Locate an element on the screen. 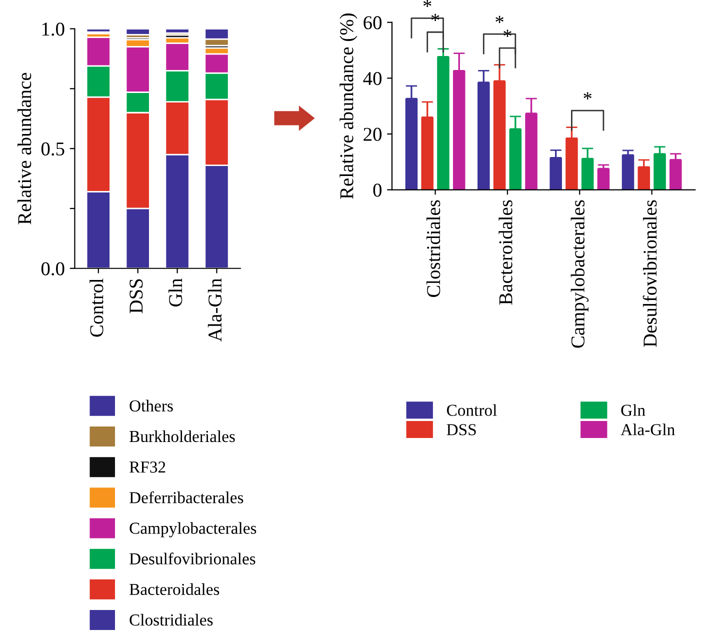 Image resolution: width=705 pixels, height=639 pixels. x-tick-label: Desulfovibrionales is located at coordinates (649, 273).